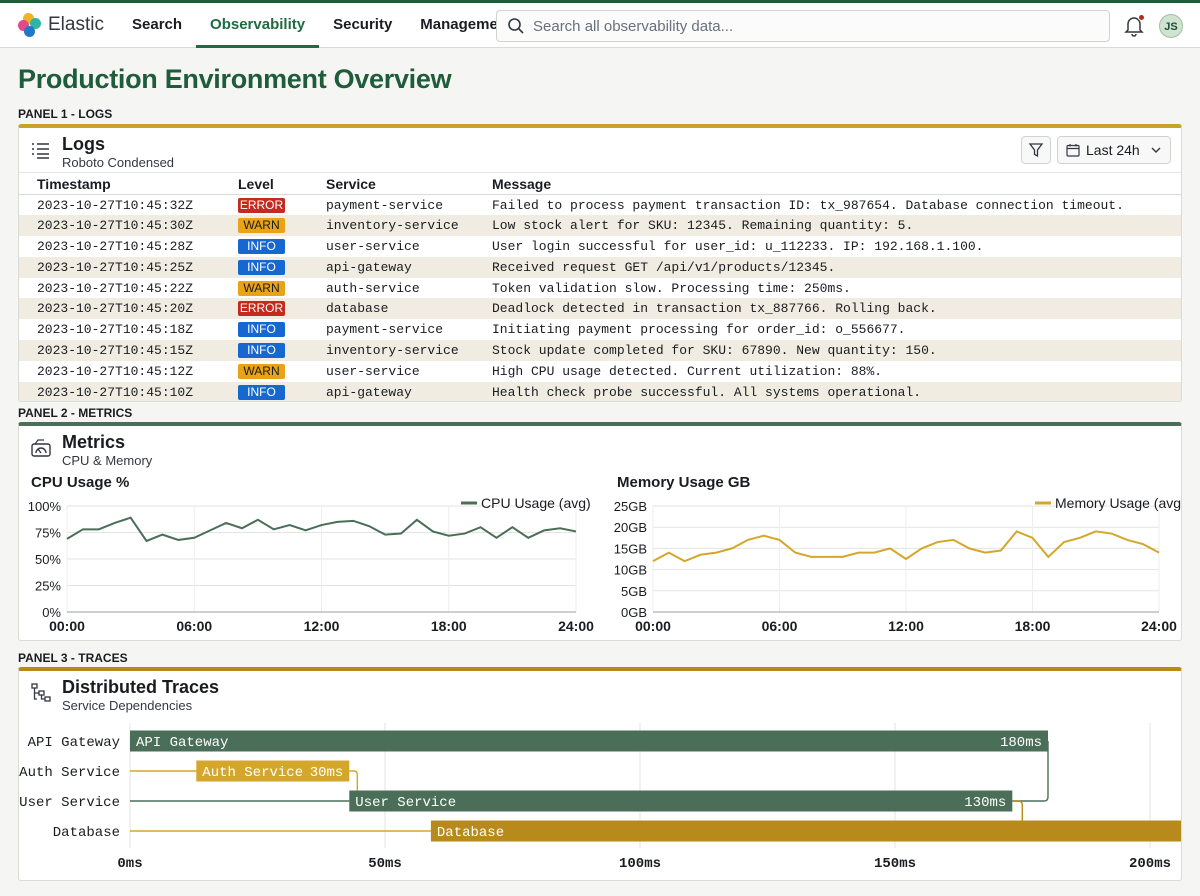 The width and height of the screenshot is (1200, 896). Describe the element at coordinates (1141, 17) in the screenshot. I see `notification-dot` at that location.